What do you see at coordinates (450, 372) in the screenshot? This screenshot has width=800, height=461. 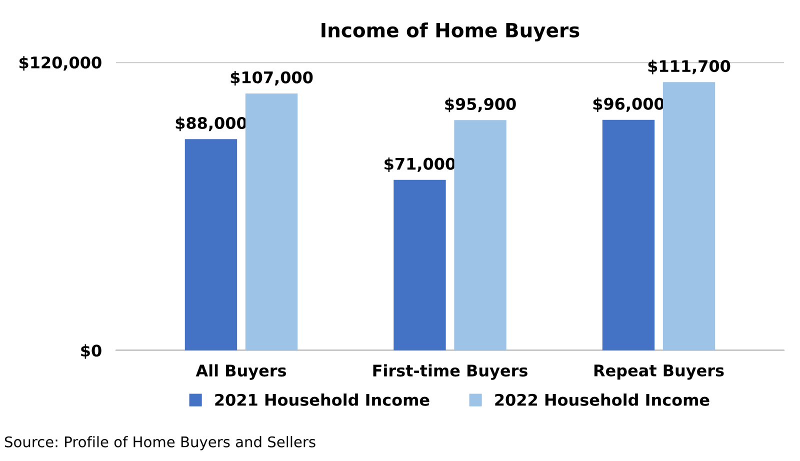 I see `x-tick-label: First-time Buyers` at bounding box center [450, 372].